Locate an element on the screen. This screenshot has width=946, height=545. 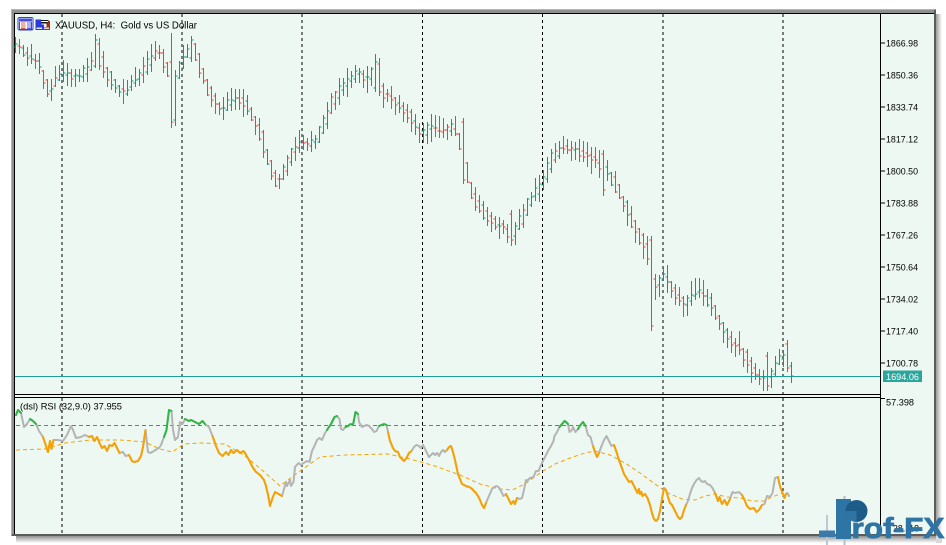
svg-text: 1800.50 is located at coordinates (902, 172).